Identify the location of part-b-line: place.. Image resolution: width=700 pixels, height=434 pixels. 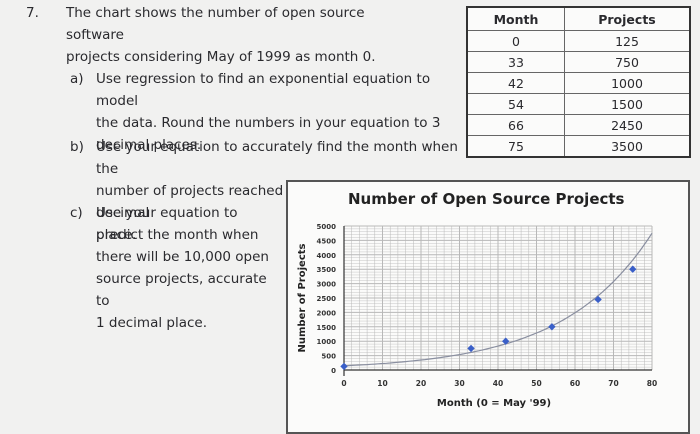
(116, 235).